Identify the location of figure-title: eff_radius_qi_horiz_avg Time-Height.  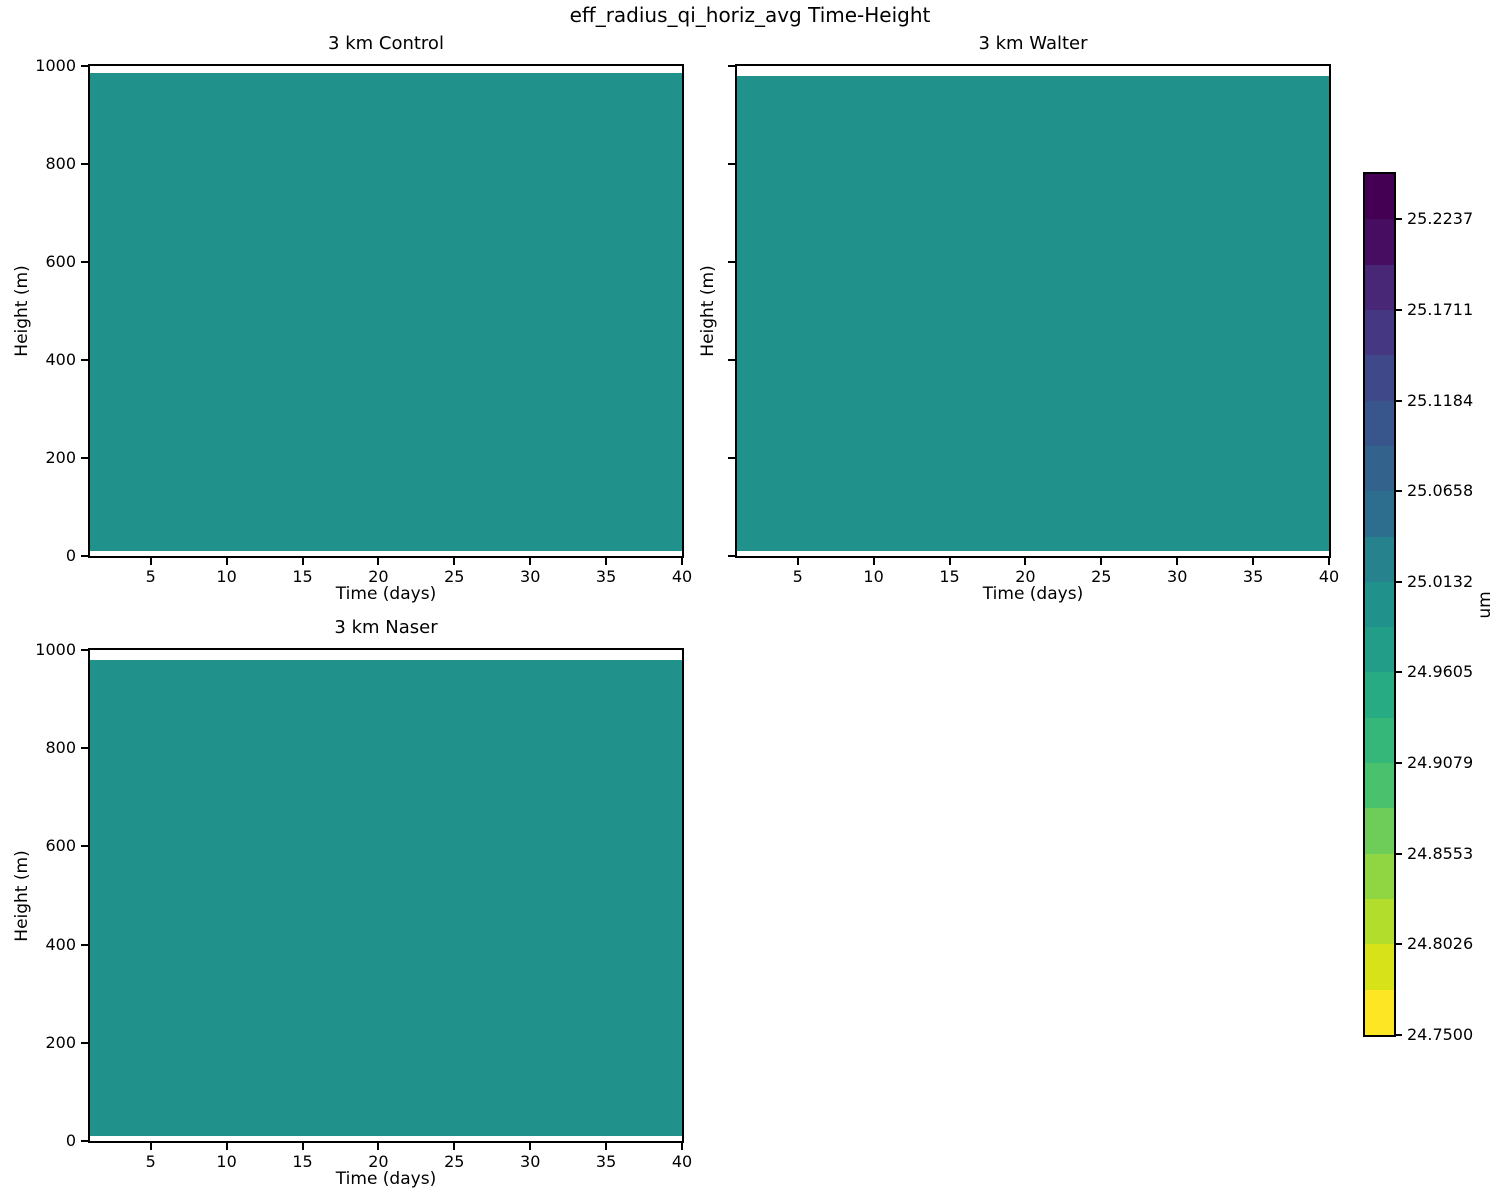
(750, 15).